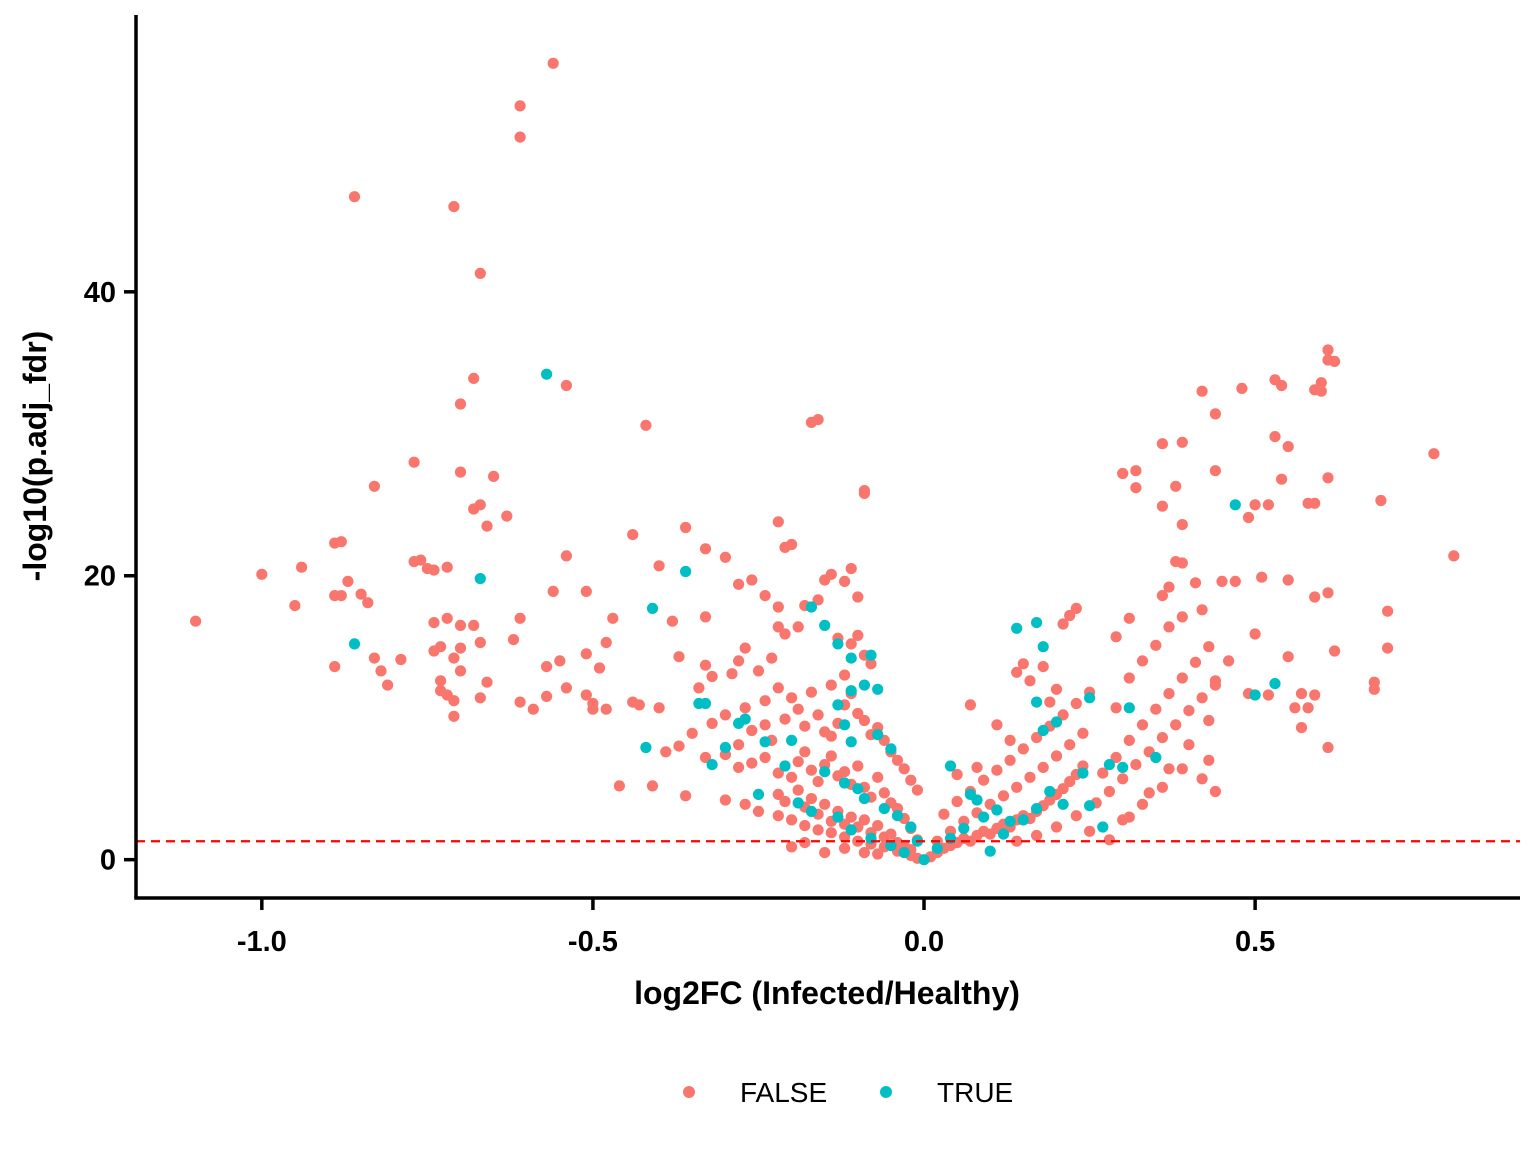 The width and height of the screenshot is (1536, 1152). What do you see at coordinates (689, 1092) in the screenshot?
I see `legend-marker-false` at bounding box center [689, 1092].